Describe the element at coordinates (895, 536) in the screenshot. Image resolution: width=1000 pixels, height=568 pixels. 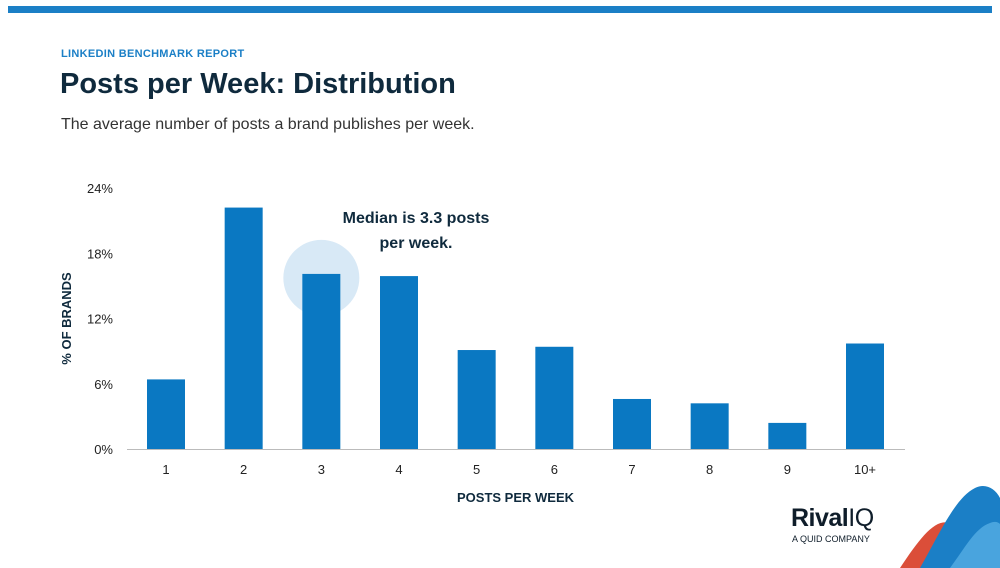
I see `rival-iq-logo: RivalIQ A QUID COMPANY` at that location.